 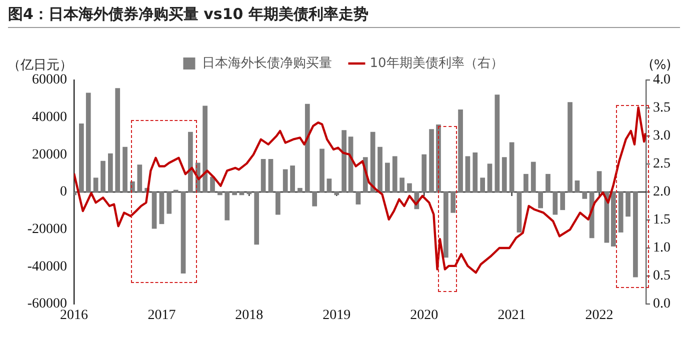 What do you see at coordinates (267, 63) in the screenshot?
I see `legend-label: 日本海外长债净购买量` at bounding box center [267, 63].